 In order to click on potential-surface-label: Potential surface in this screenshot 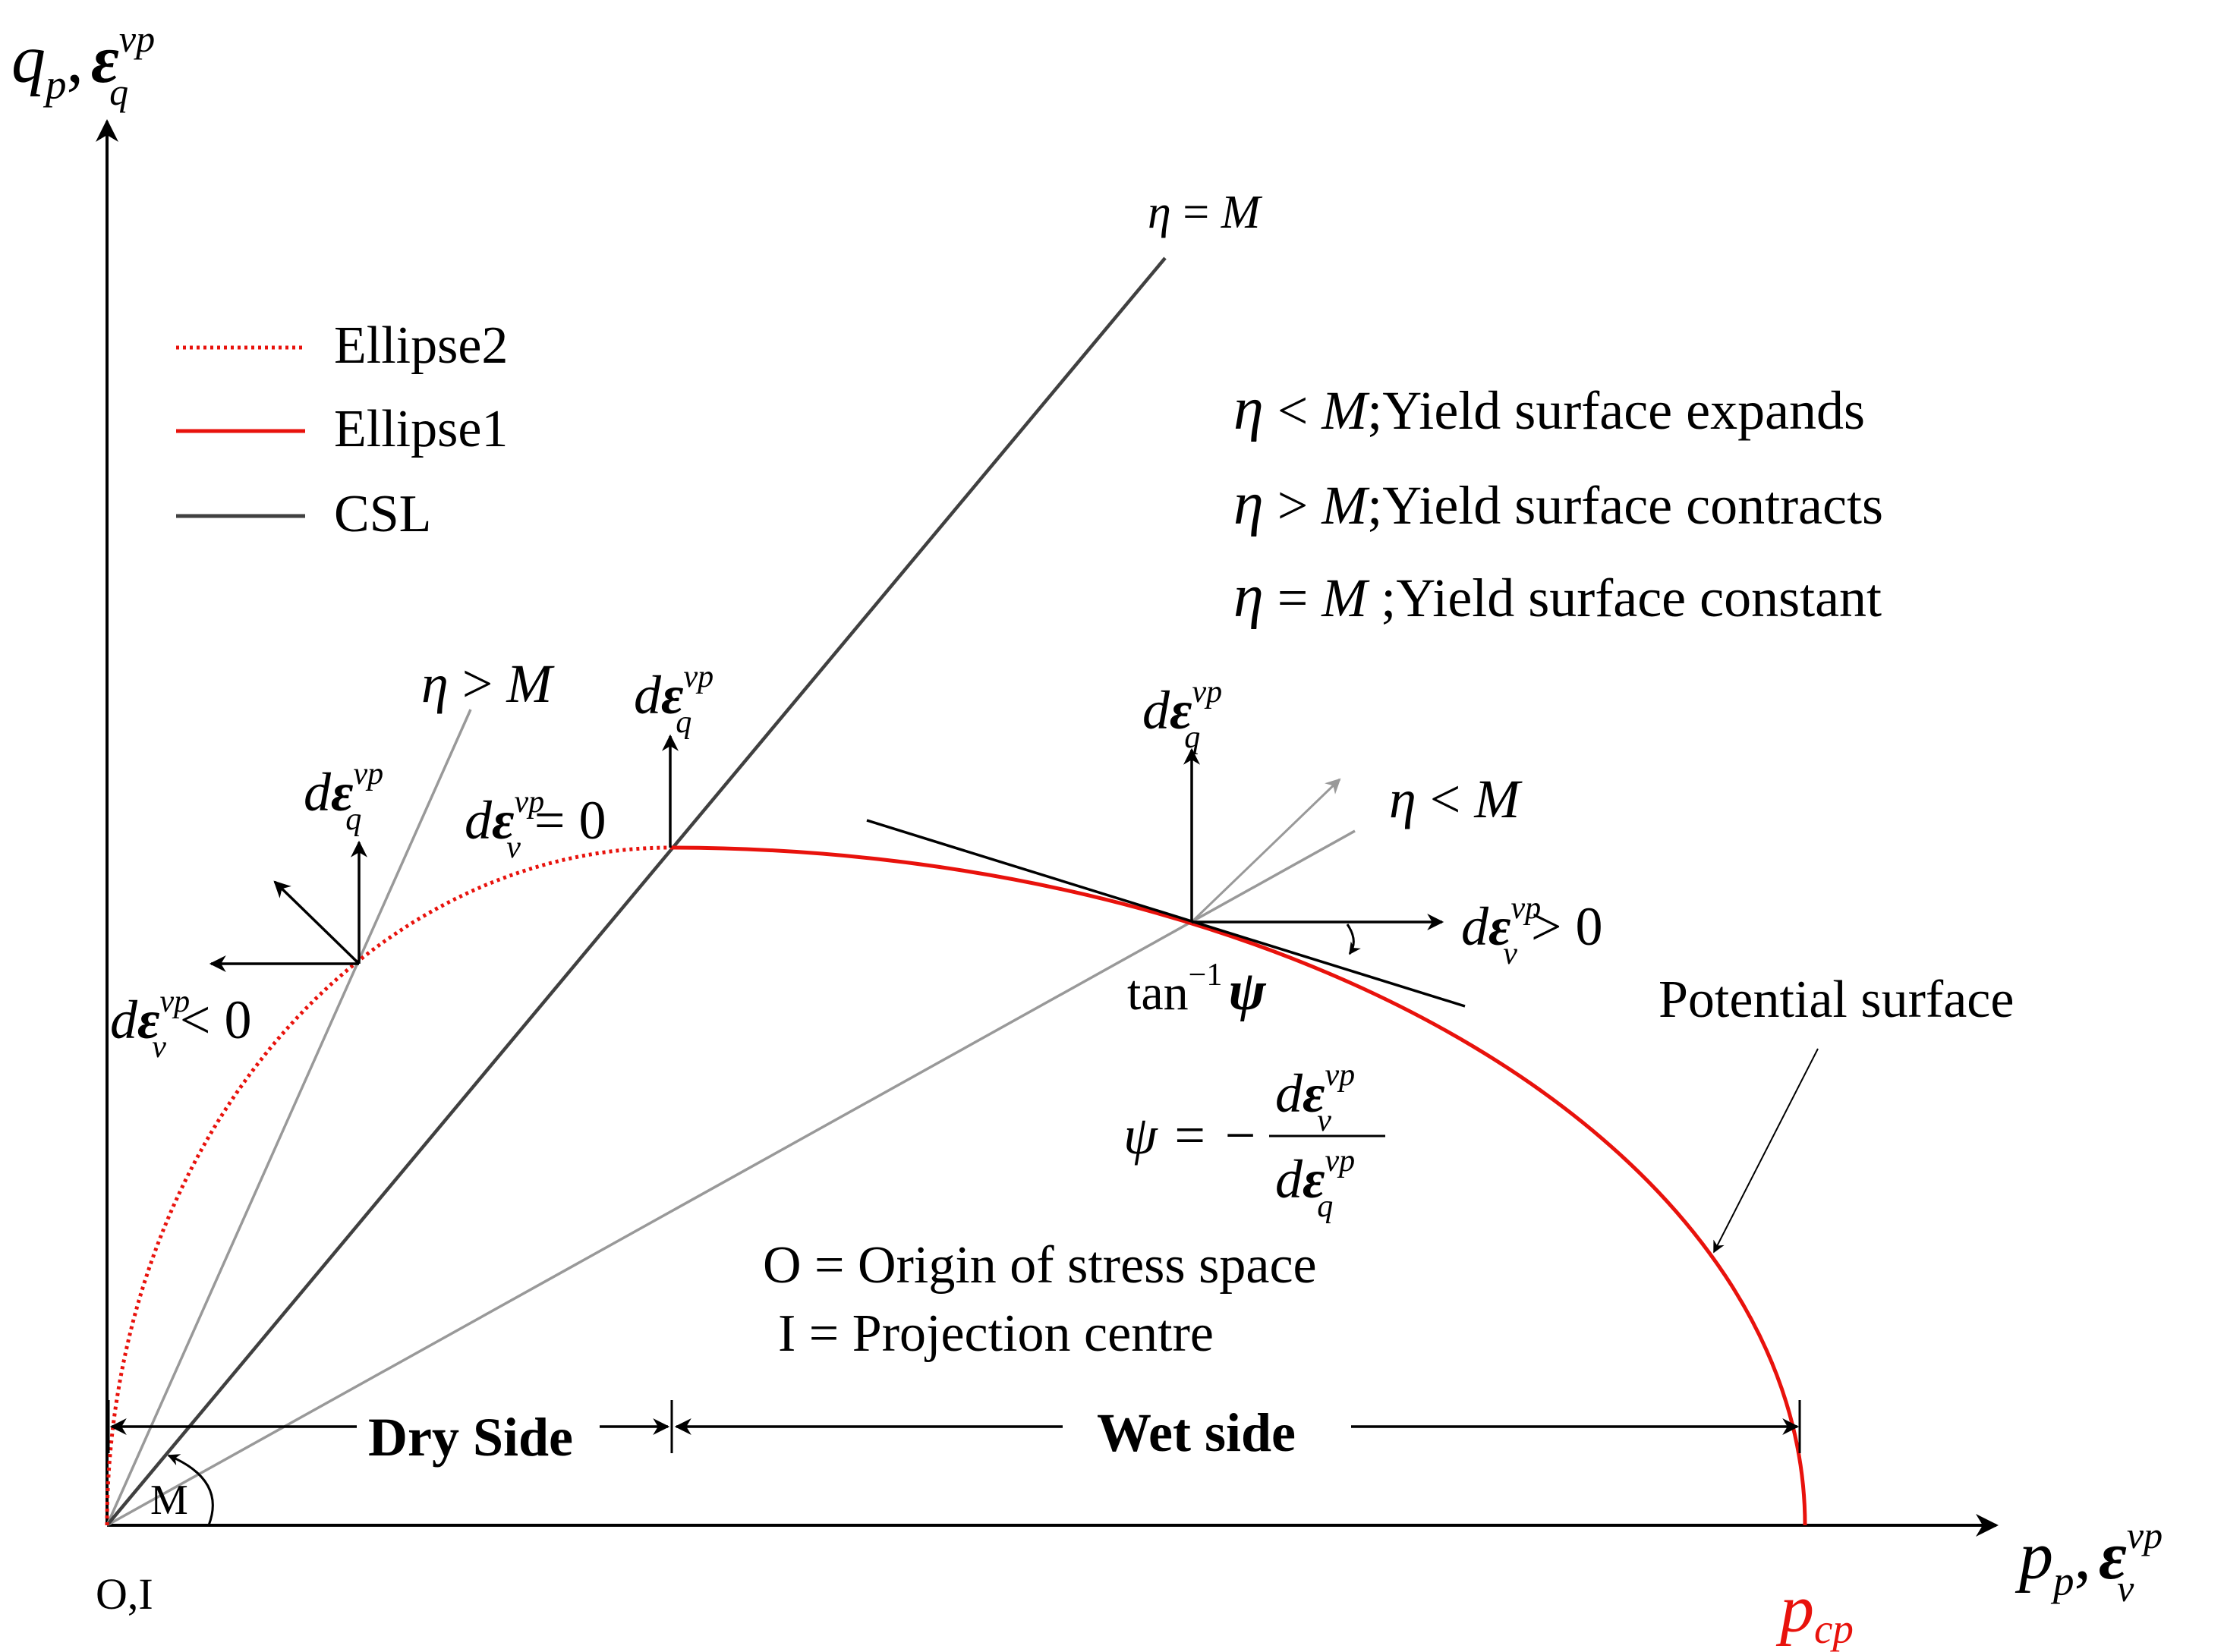, I will do `click(1836, 1000)`.